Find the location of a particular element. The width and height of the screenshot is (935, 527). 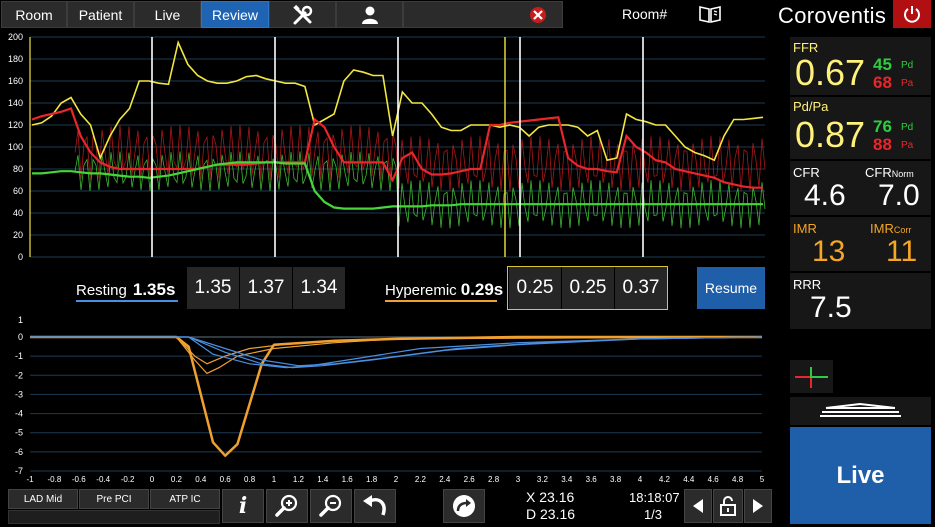

crosshair-icon is located at coordinates (811, 377).